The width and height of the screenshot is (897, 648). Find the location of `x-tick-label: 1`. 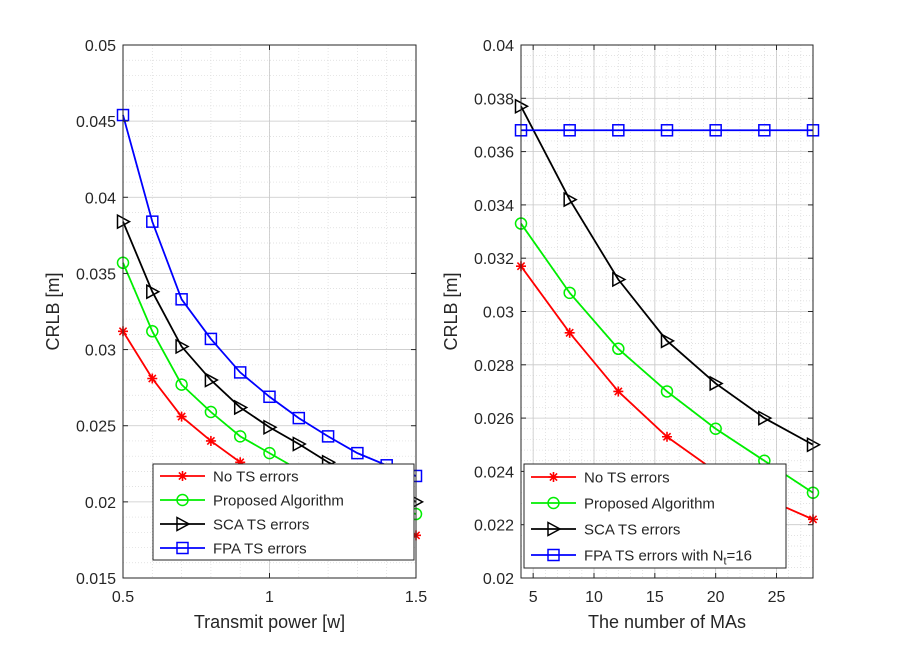

x-tick-label: 1 is located at coordinates (269, 597).